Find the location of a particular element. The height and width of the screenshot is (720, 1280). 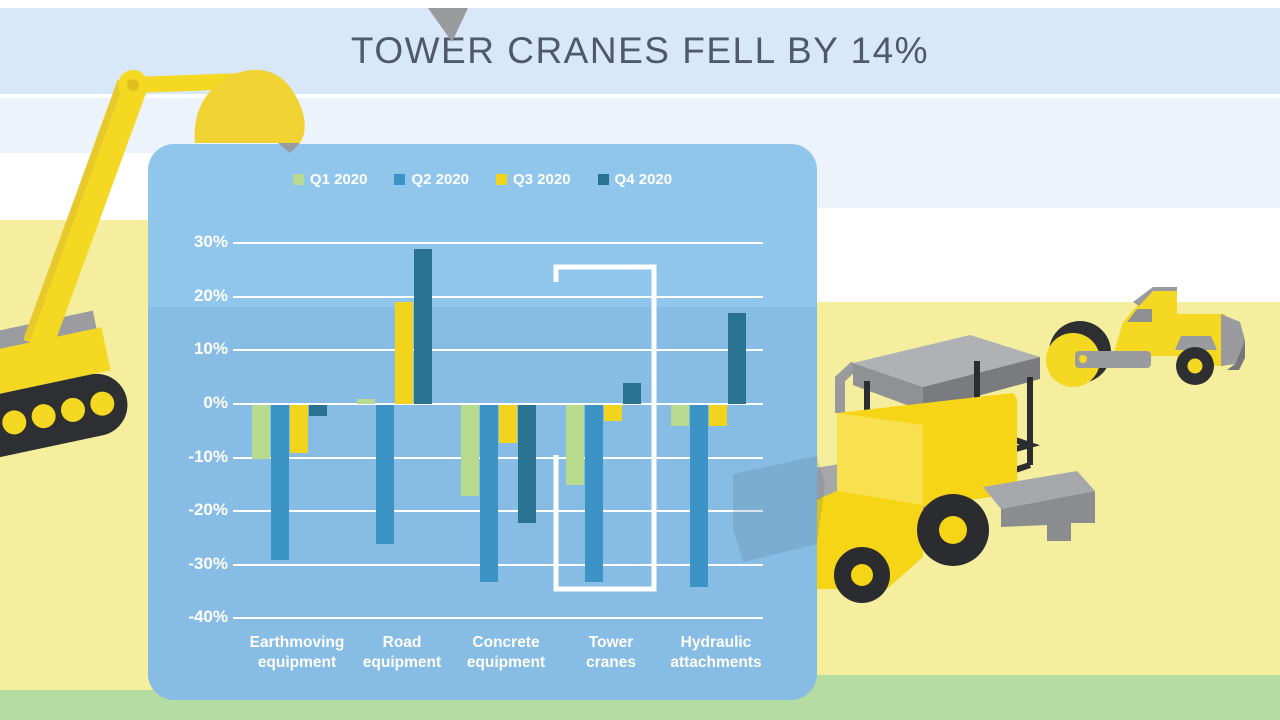

y-tick-label: 10% is located at coordinates (210, 349).